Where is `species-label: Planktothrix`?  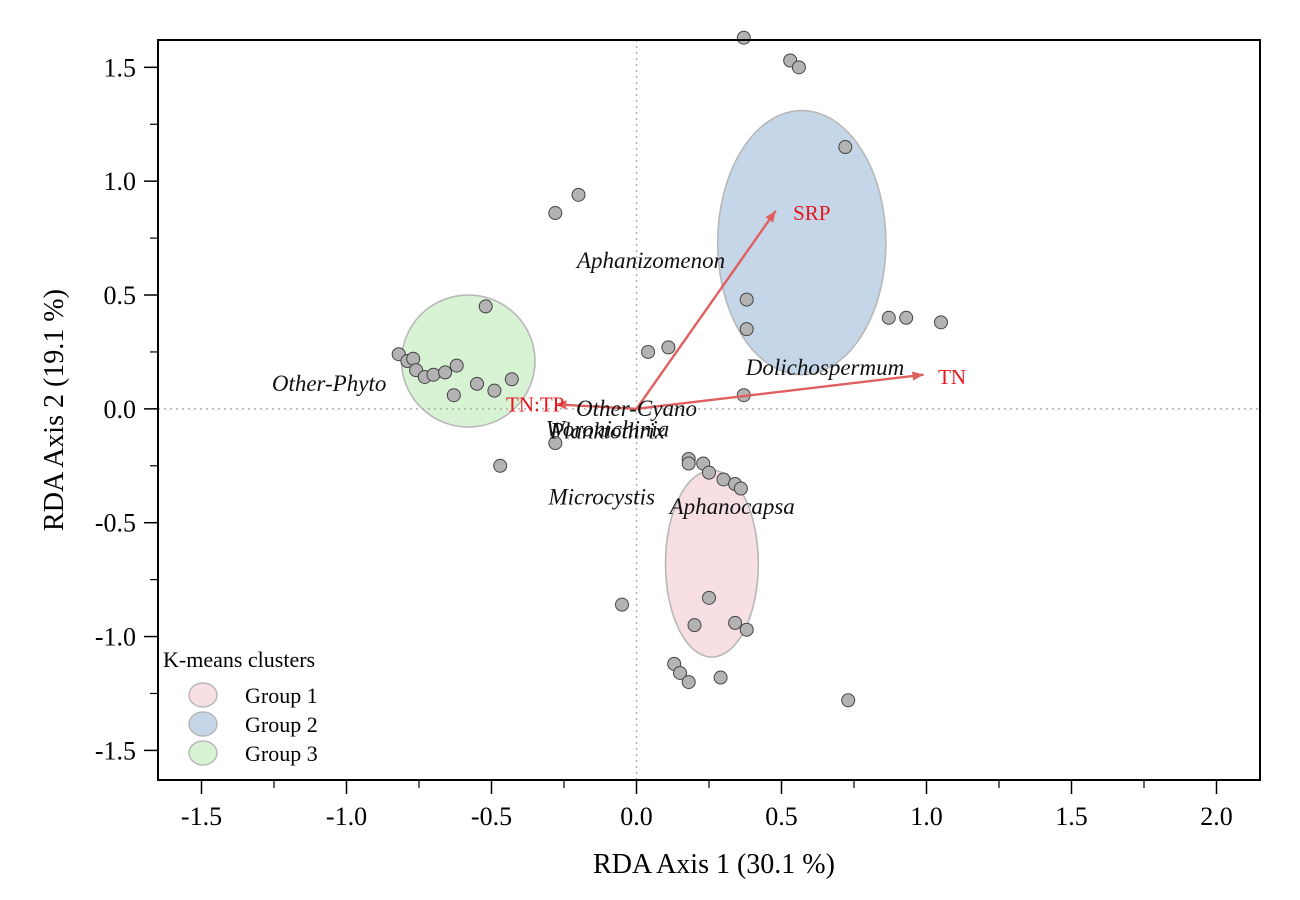
species-label: Planktothrix is located at coordinates (607, 431).